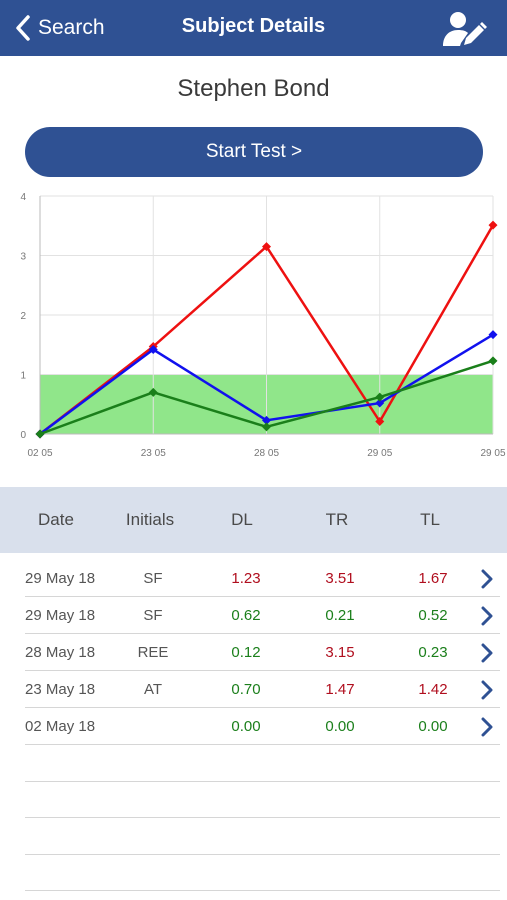 The width and height of the screenshot is (507, 900). Describe the element at coordinates (60, 726) in the screenshot. I see `row-date: 02 May 18` at that location.